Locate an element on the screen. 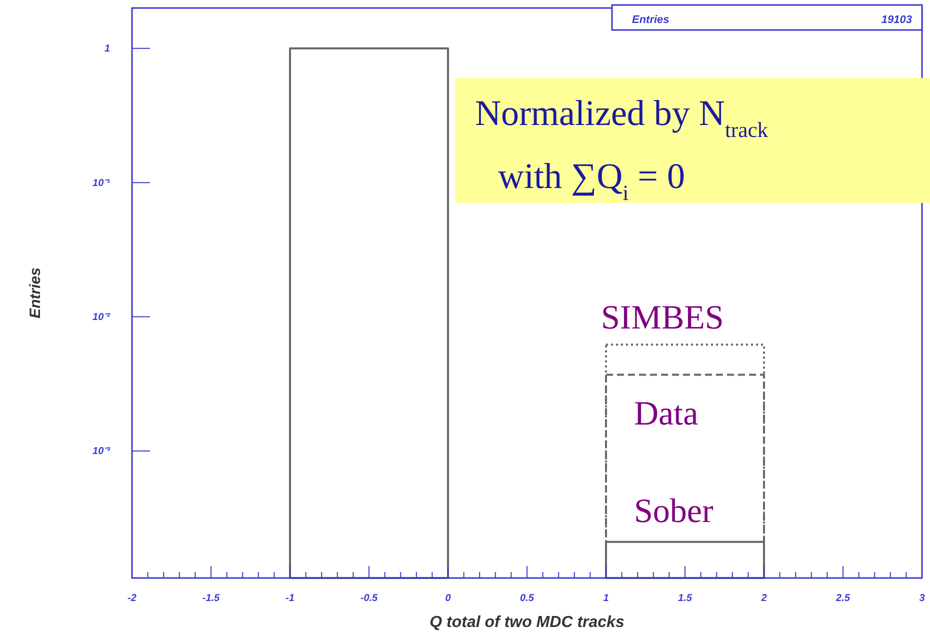  x-tick-label: 3 is located at coordinates (922, 598).